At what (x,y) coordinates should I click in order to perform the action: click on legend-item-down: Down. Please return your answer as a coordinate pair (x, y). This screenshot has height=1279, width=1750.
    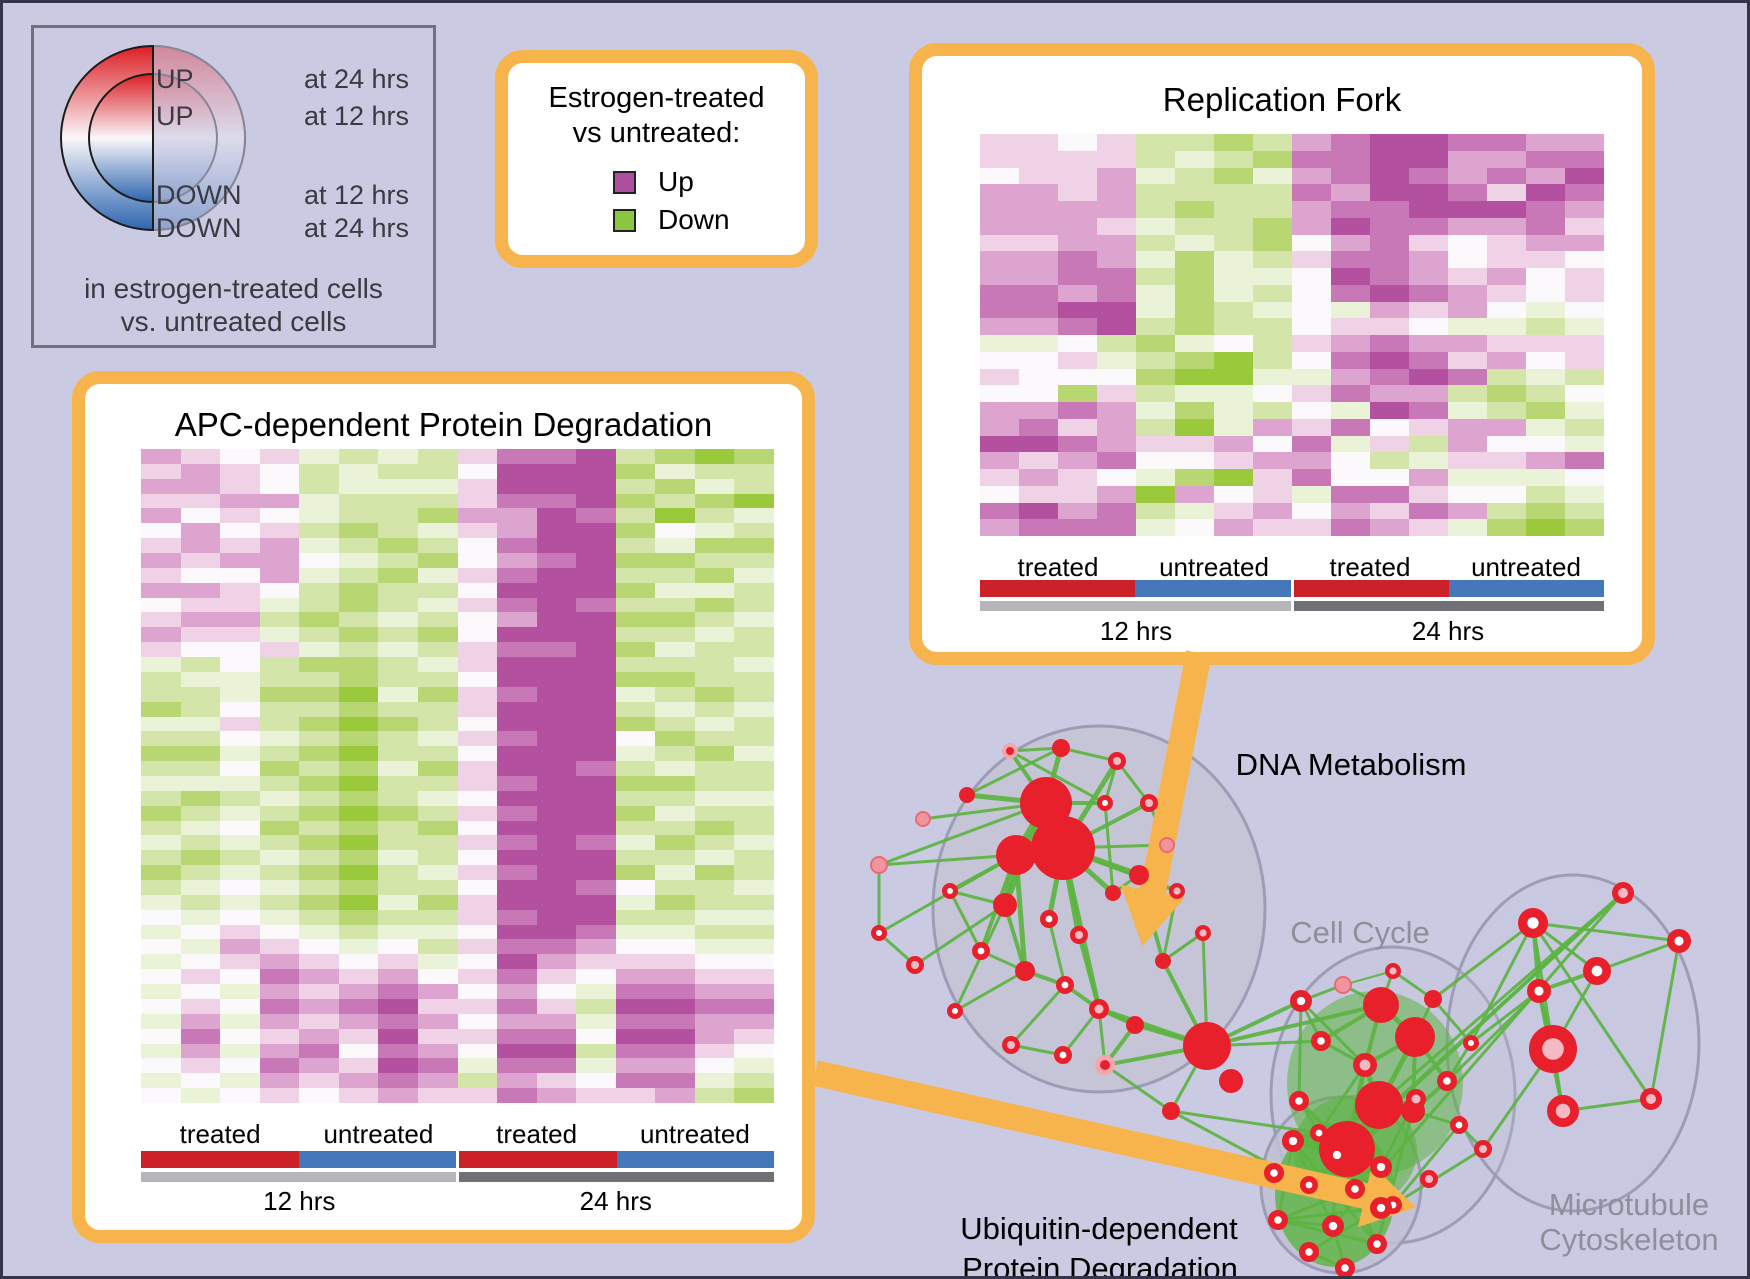
    Looking at the image, I should click on (671, 220).